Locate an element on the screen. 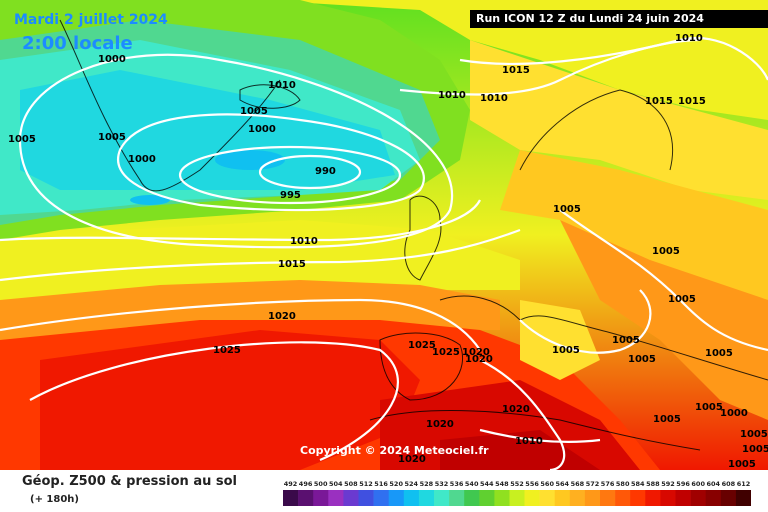 This screenshot has width=768, height=512. scale-tick-label: 576 is located at coordinates (608, 484).